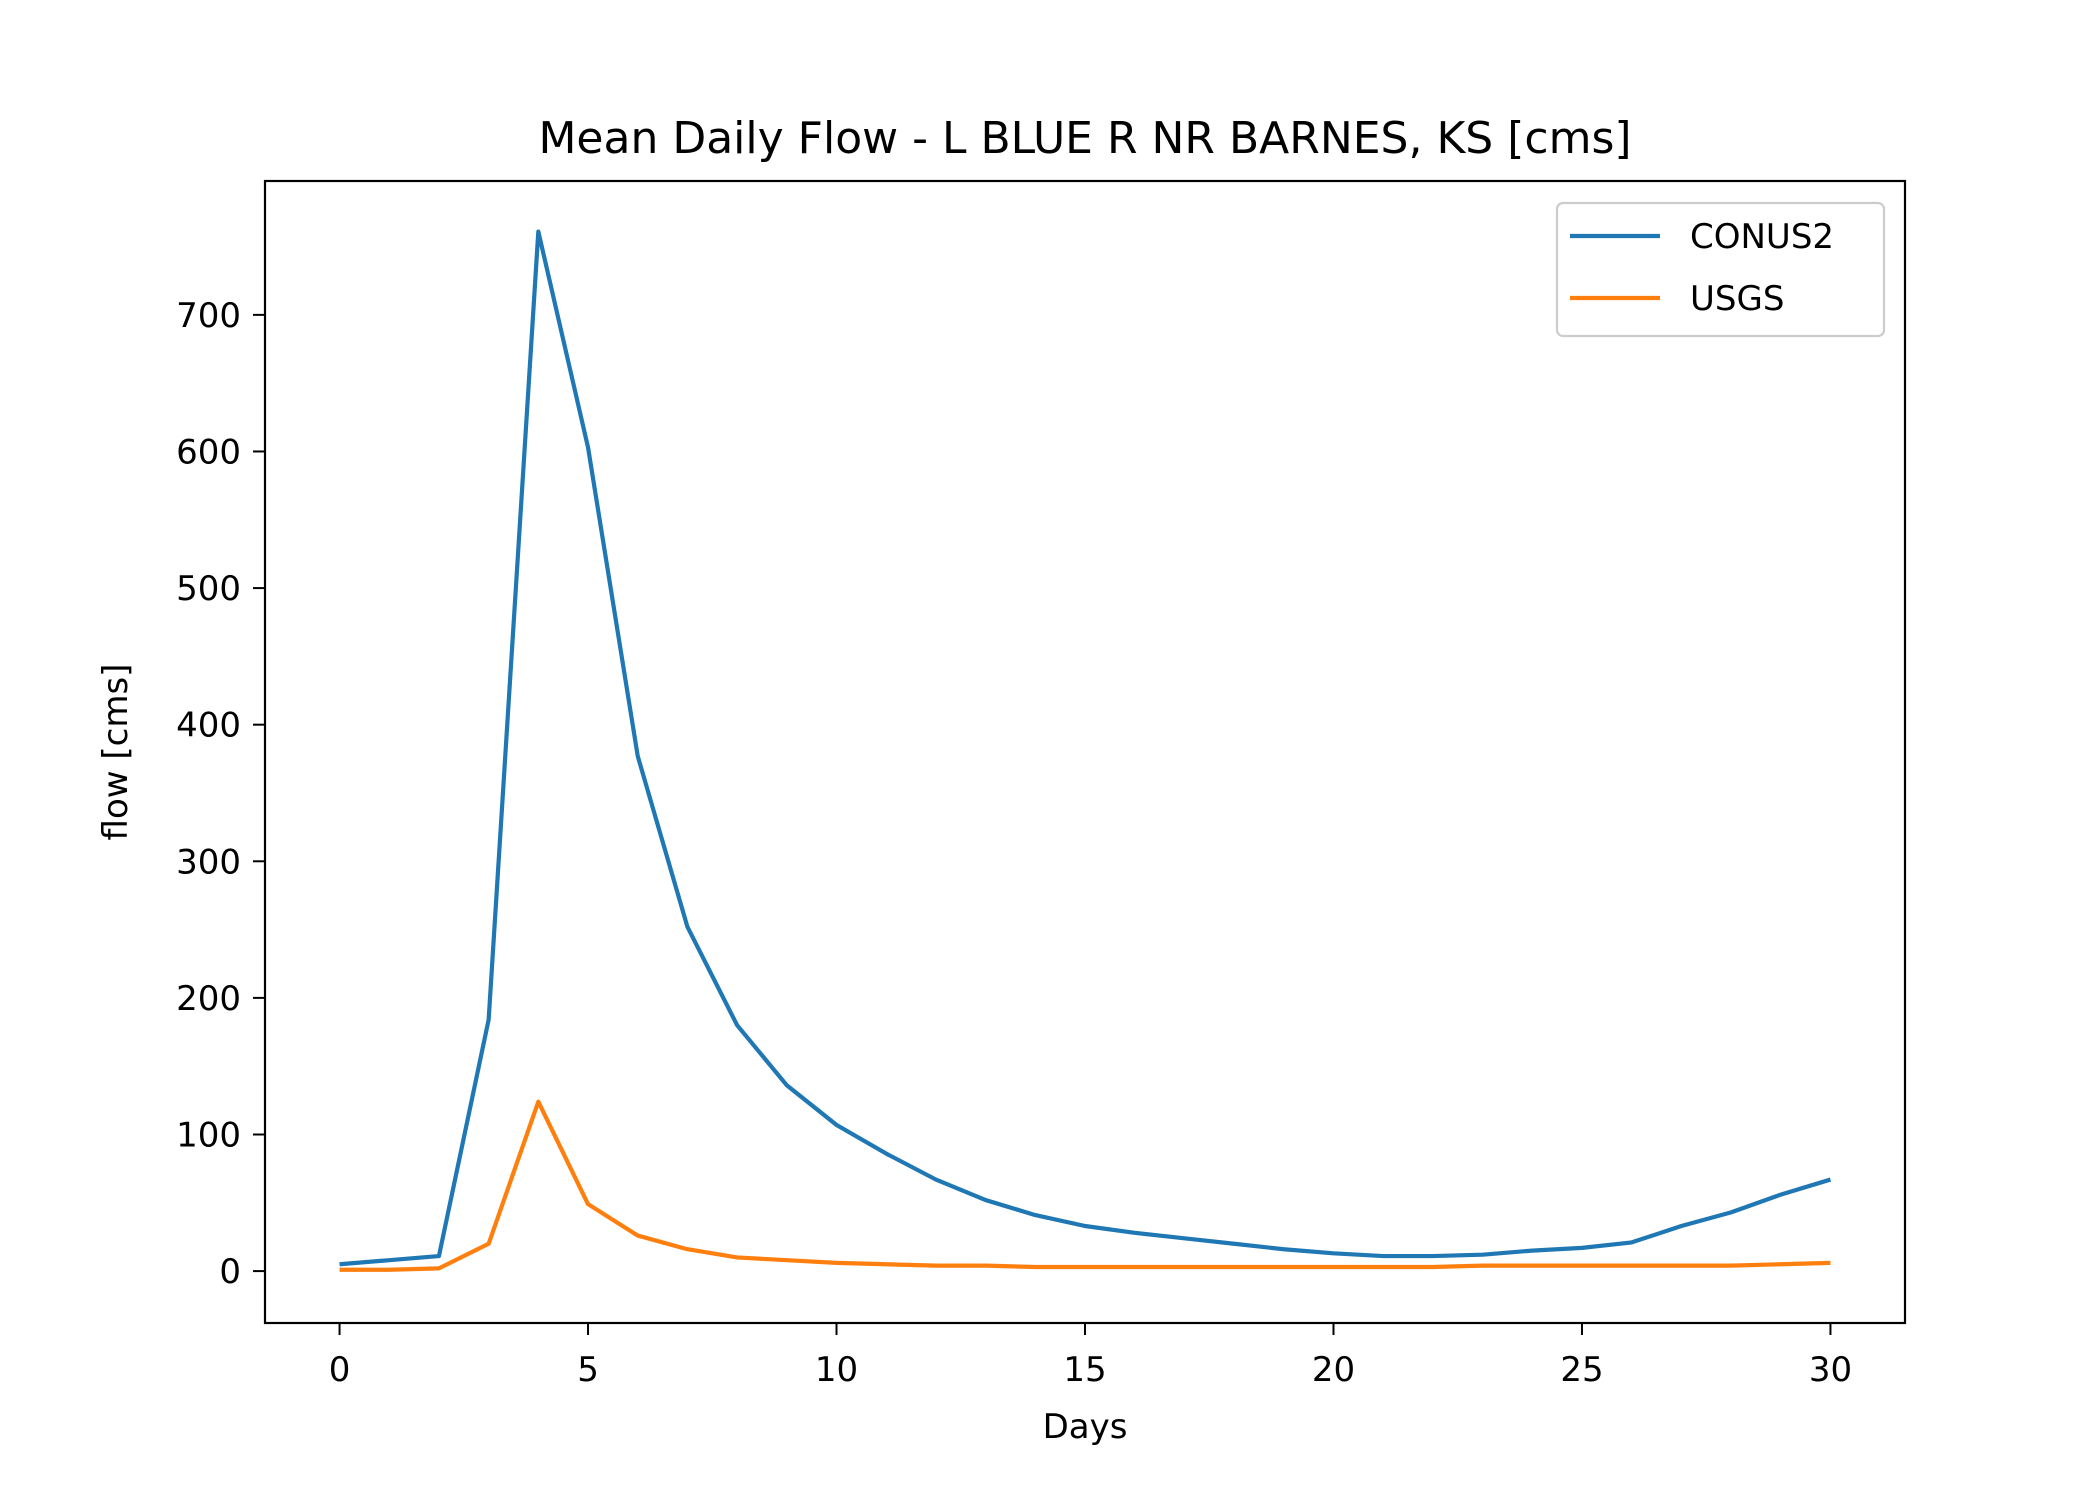 This screenshot has width=2100, height=1500. I want to click on y-tick-label: 100, so click(208, 1135).